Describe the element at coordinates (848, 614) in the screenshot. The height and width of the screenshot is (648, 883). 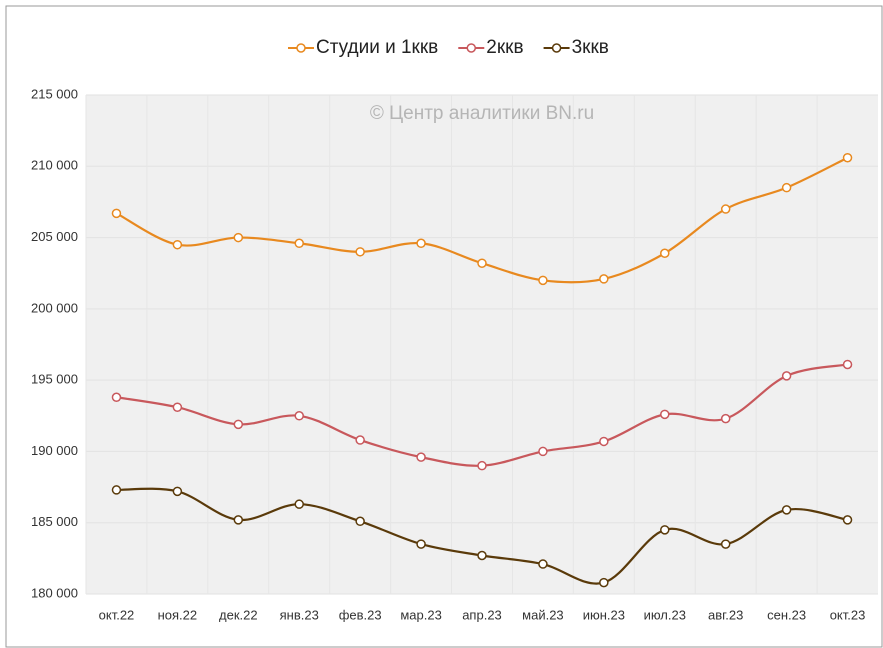
I see `x-tick-label: окт.23` at that location.